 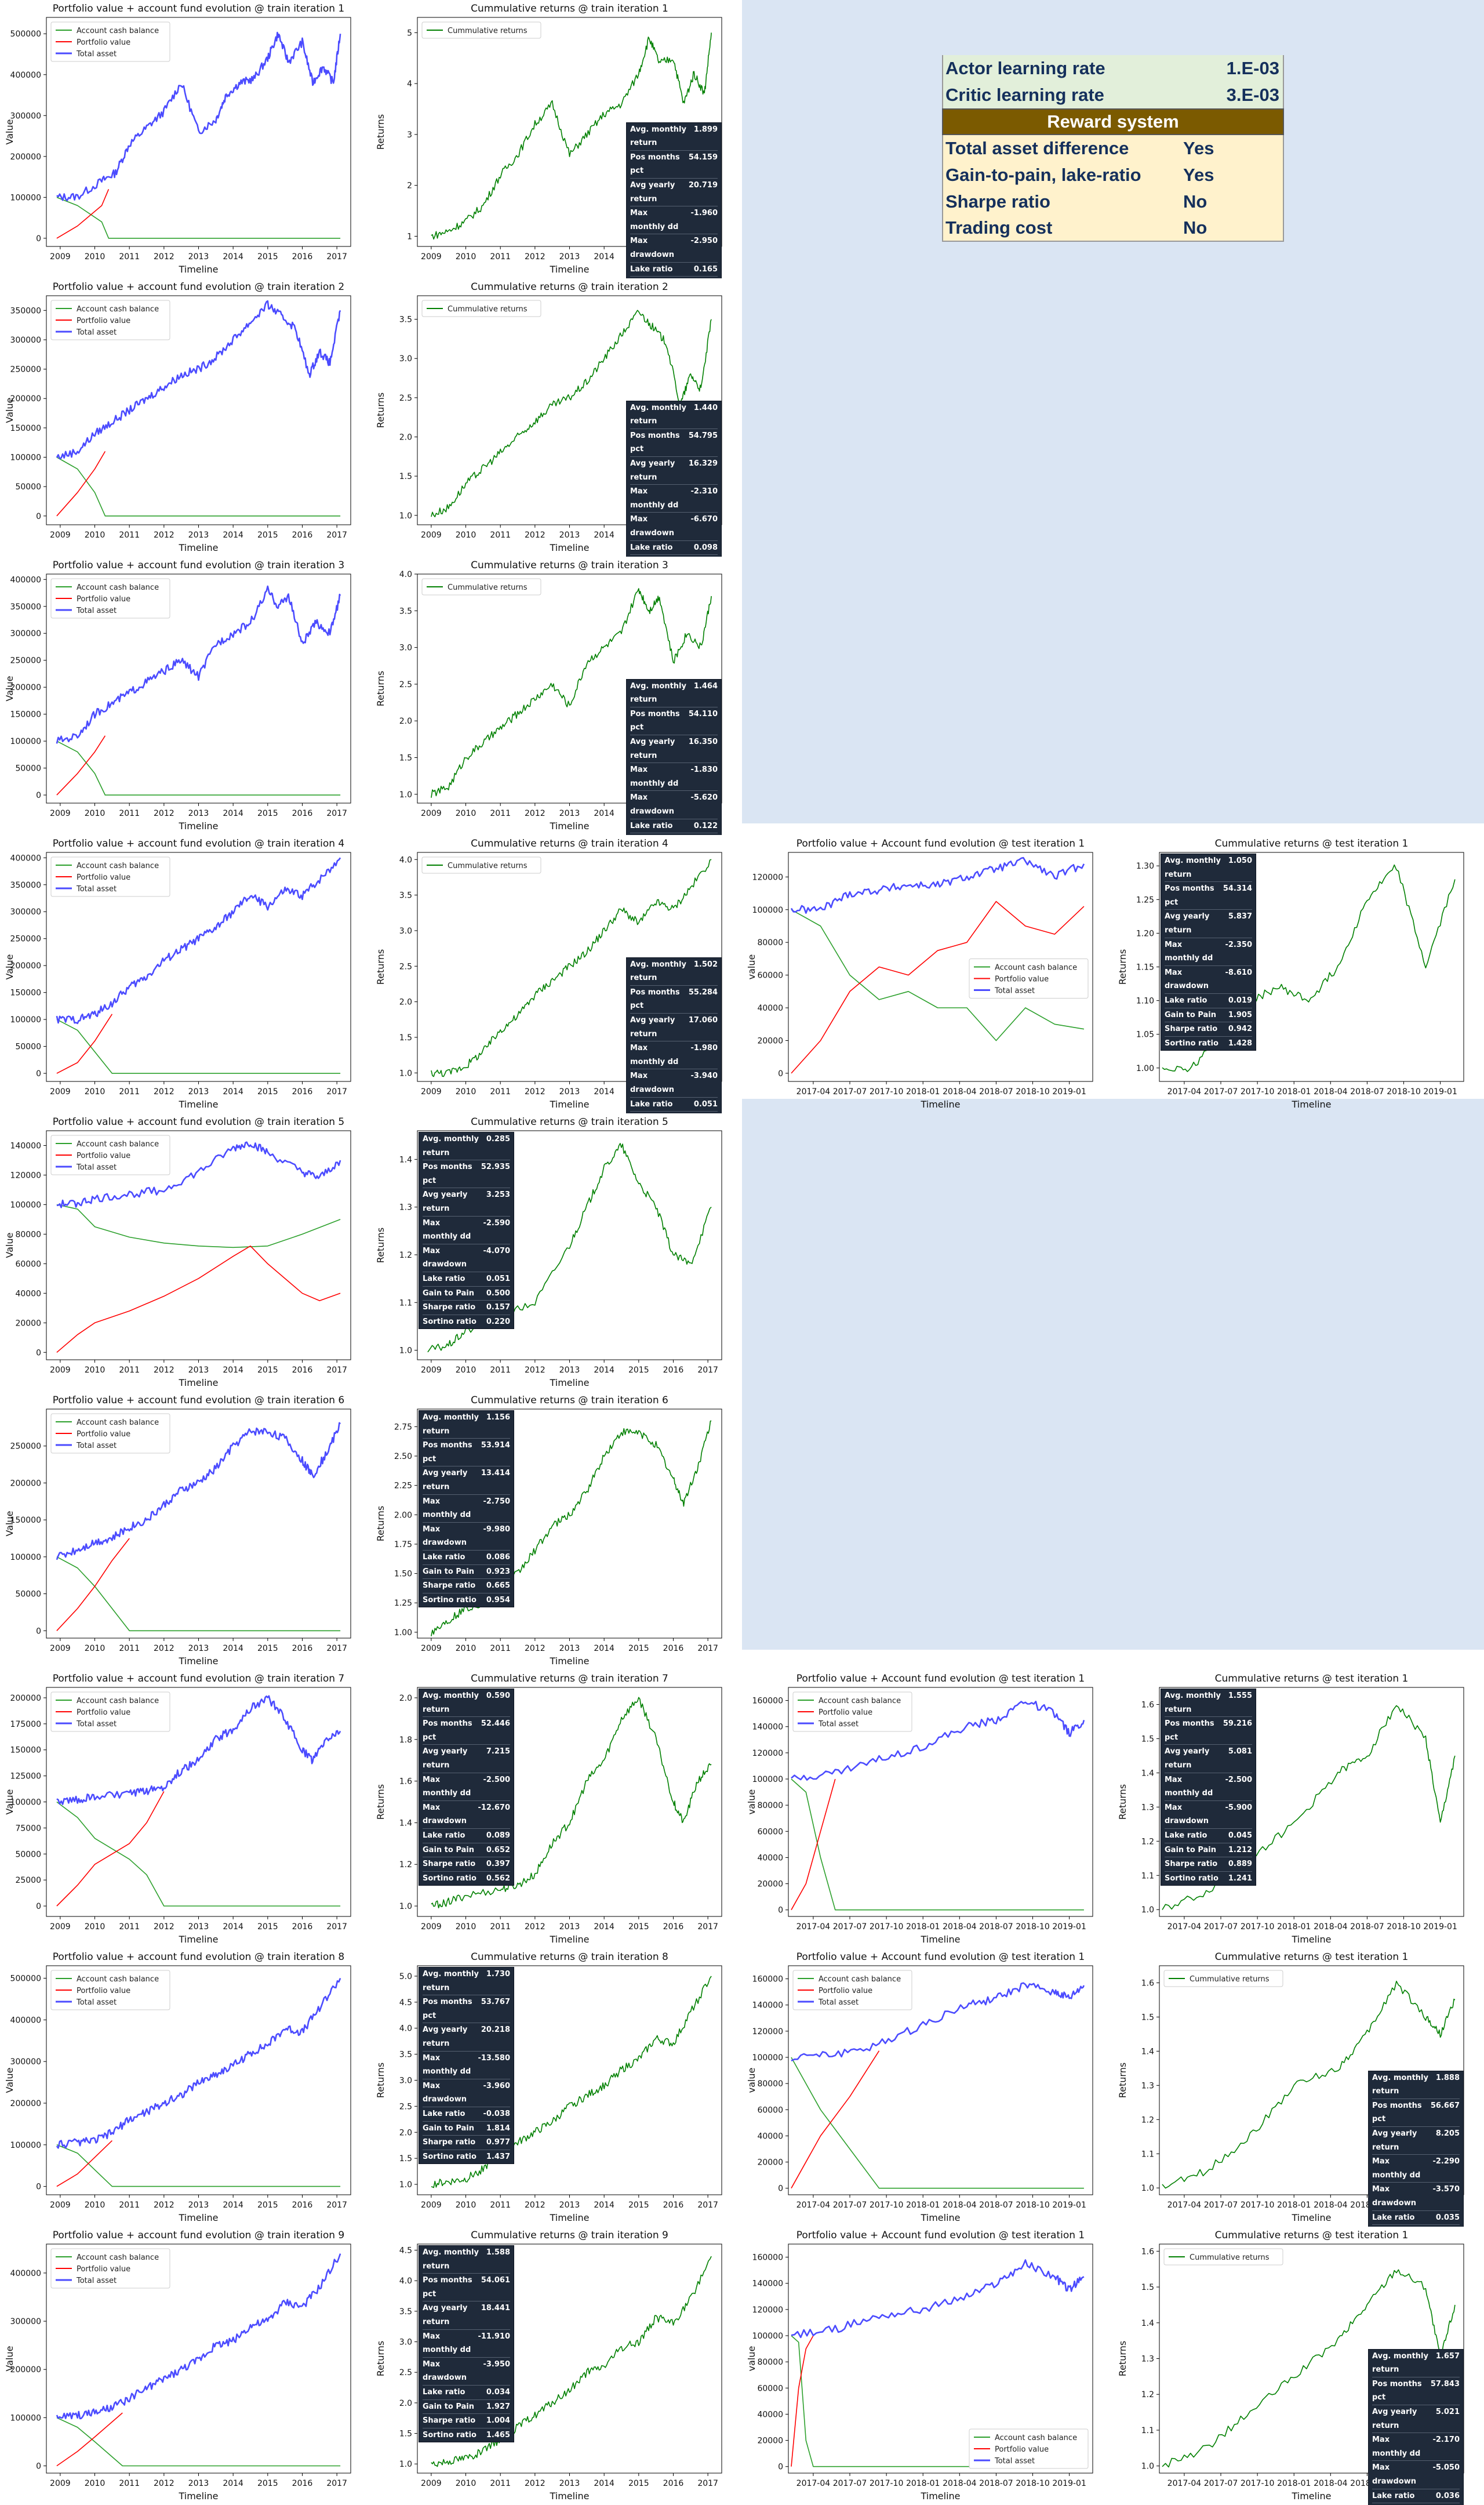 What do you see at coordinates (466, 1879) in the screenshot?
I see `stat-row: Sortino ratio 0.562` at bounding box center [466, 1879].